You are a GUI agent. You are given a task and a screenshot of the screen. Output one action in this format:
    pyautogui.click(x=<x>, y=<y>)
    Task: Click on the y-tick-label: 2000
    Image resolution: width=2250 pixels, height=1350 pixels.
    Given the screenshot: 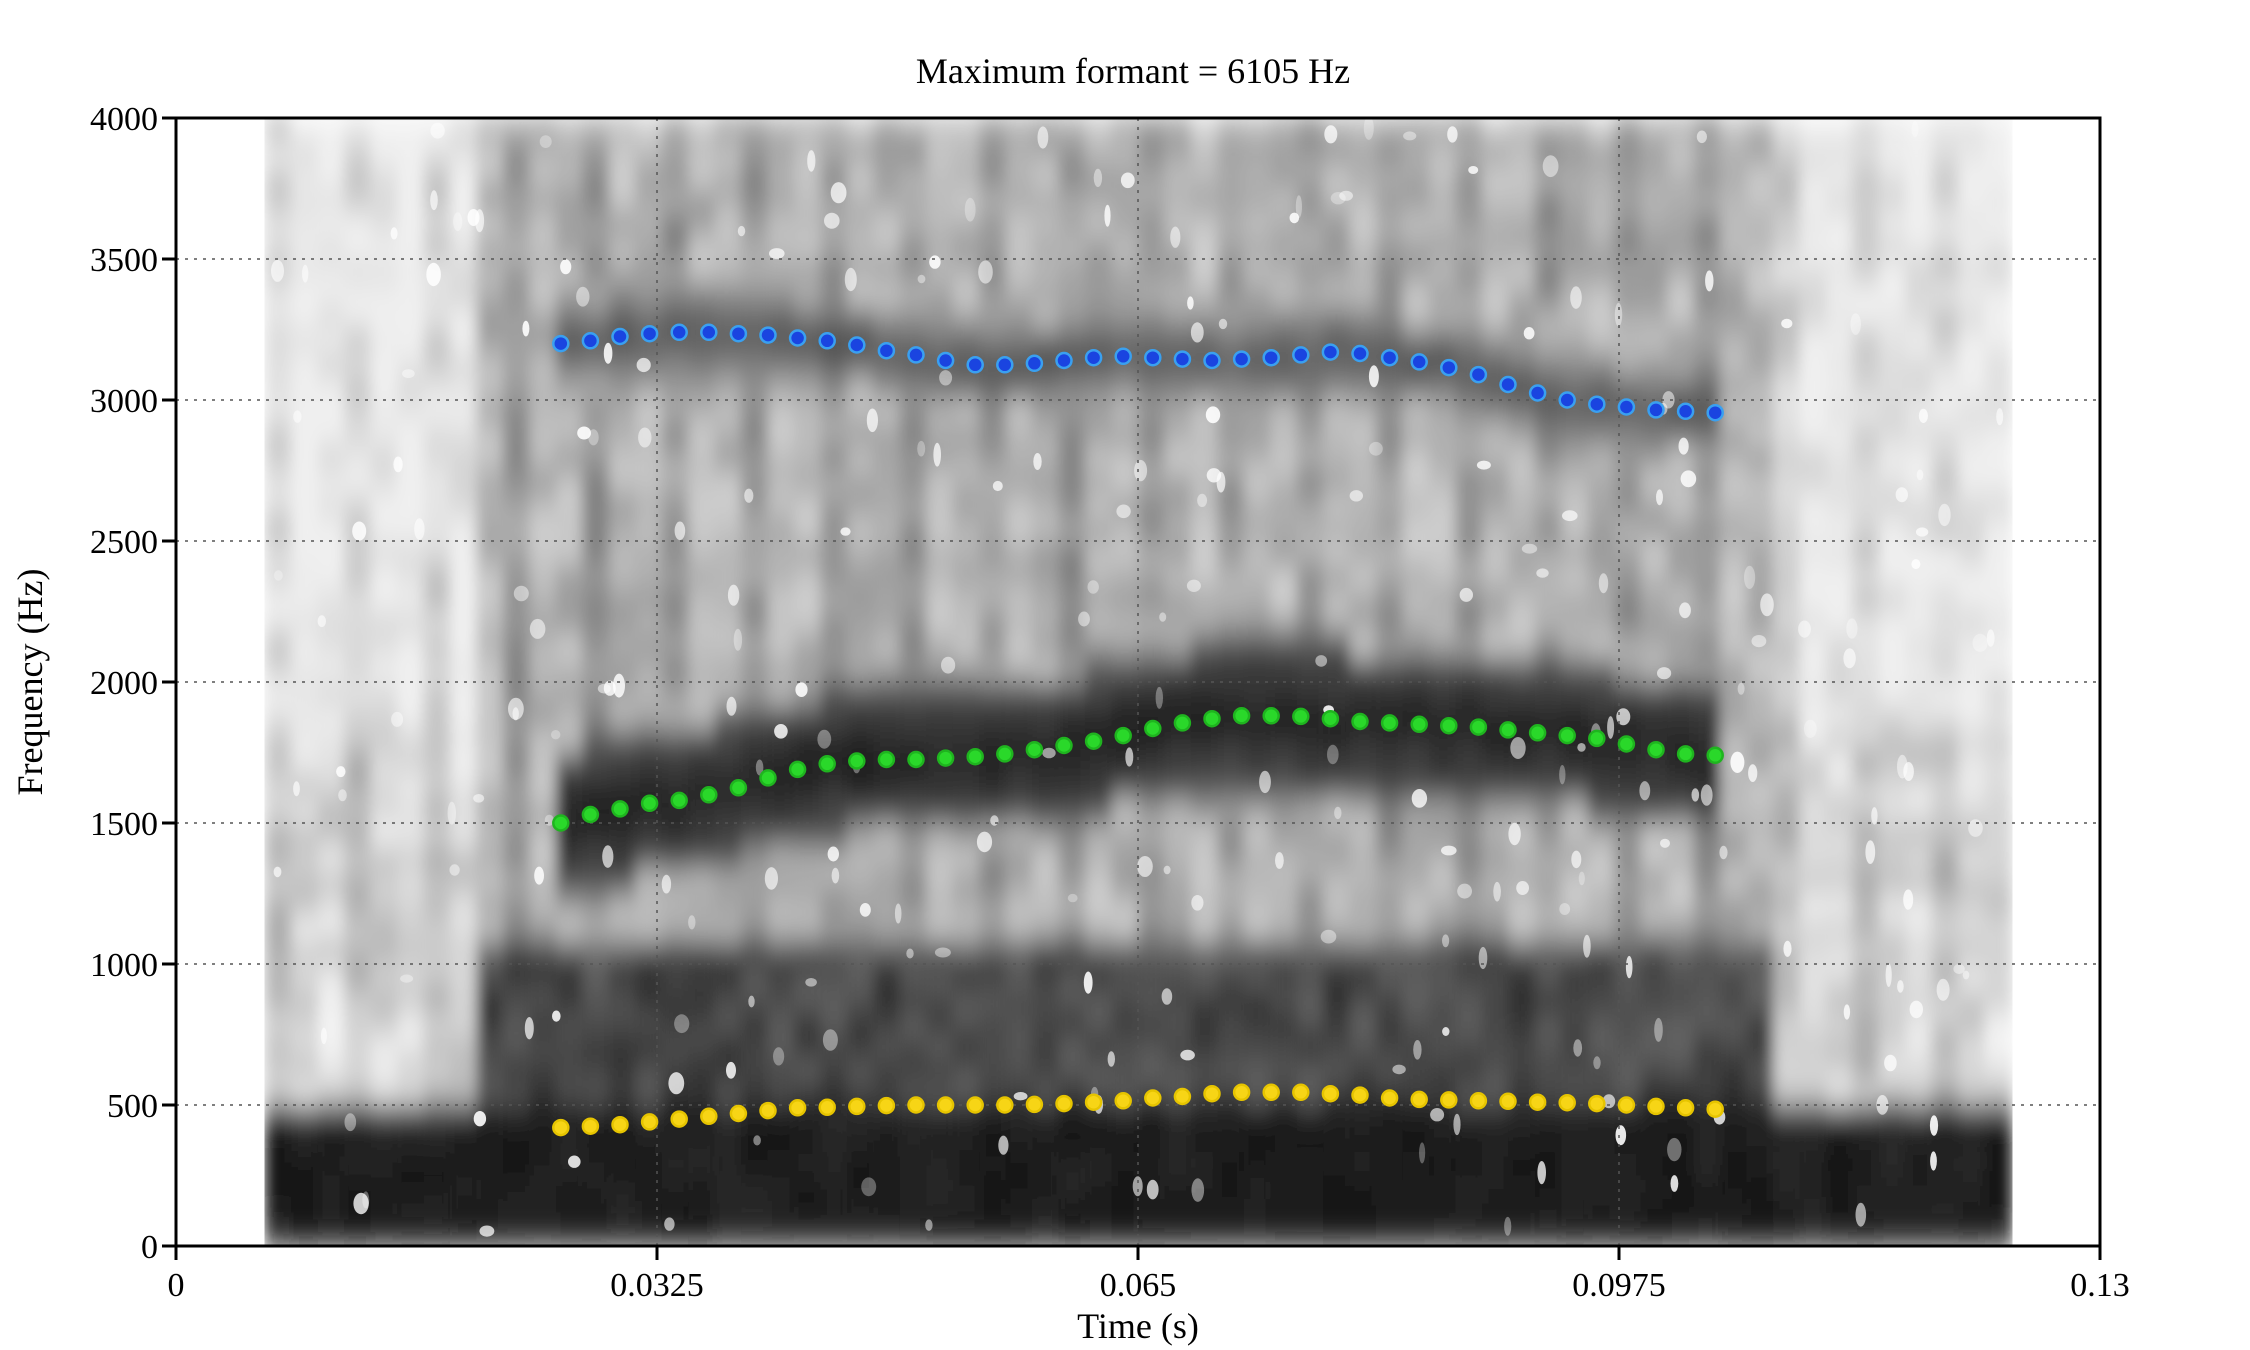 What is the action you would take?
    pyautogui.click(x=124, y=683)
    